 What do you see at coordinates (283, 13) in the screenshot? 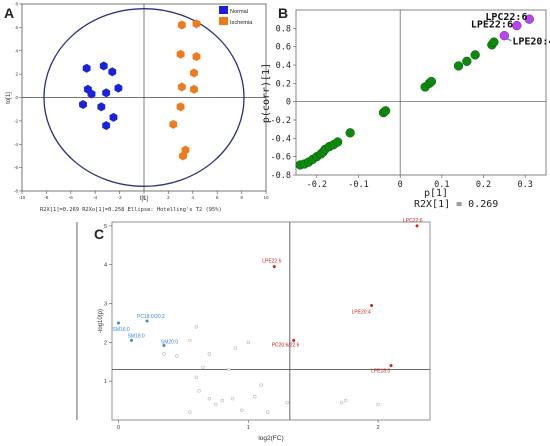
I see `panel-b-letter: B` at bounding box center [283, 13].